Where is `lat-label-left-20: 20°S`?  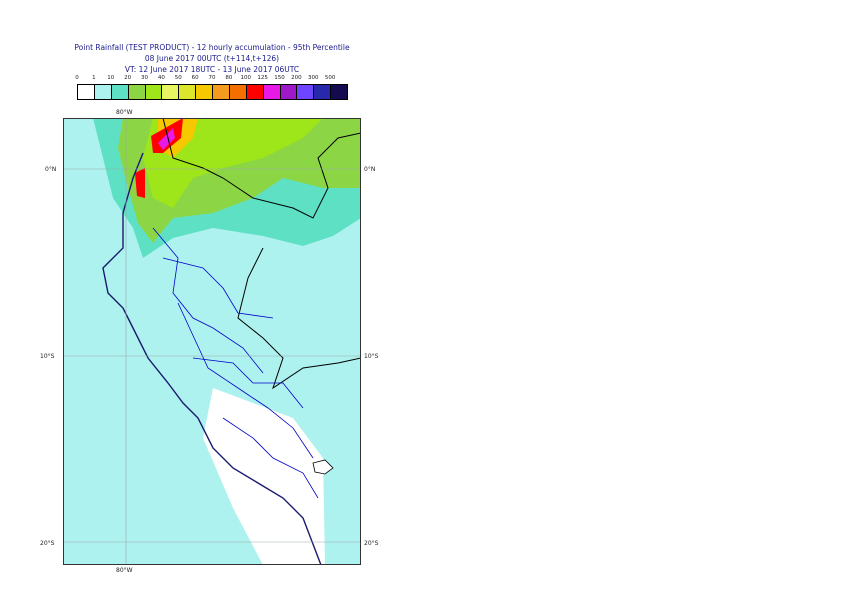
lat-label-left-20: 20°S is located at coordinates (47, 543).